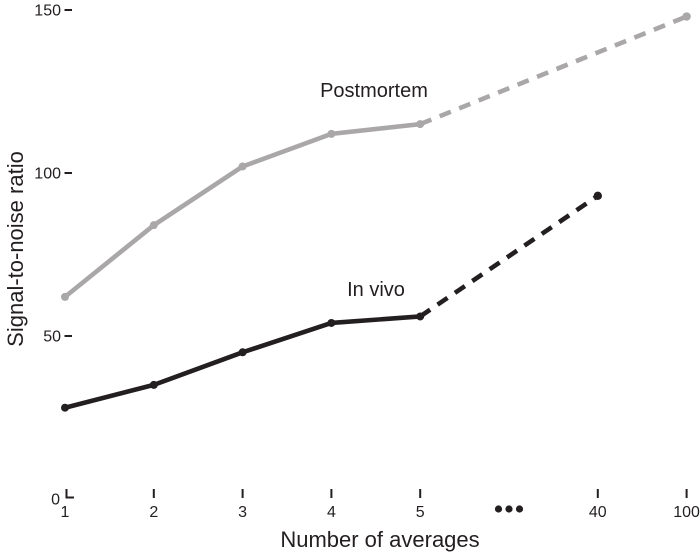  What do you see at coordinates (686, 512) in the screenshot?
I see `x-tick-label: 100` at bounding box center [686, 512].